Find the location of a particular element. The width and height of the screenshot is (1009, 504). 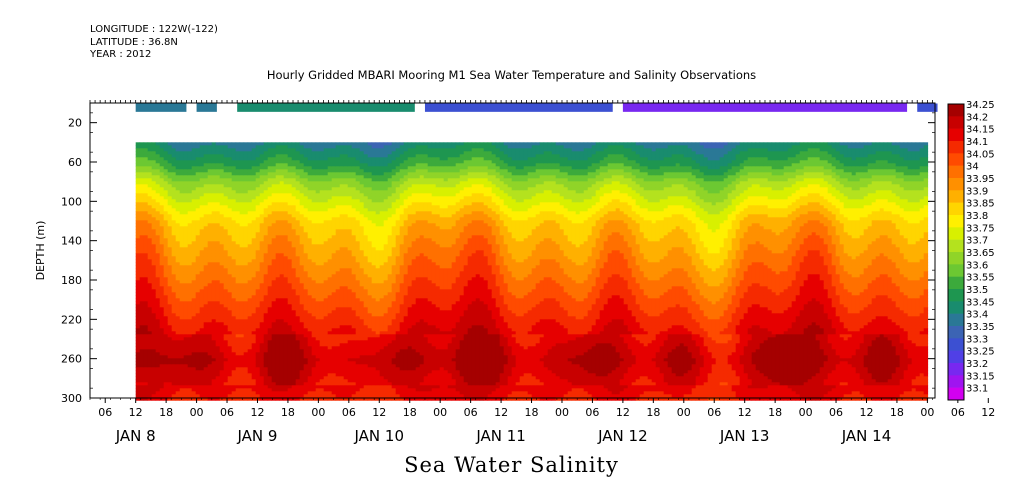

latitude-label: LATITUDE : 36.8N is located at coordinates (134, 42).